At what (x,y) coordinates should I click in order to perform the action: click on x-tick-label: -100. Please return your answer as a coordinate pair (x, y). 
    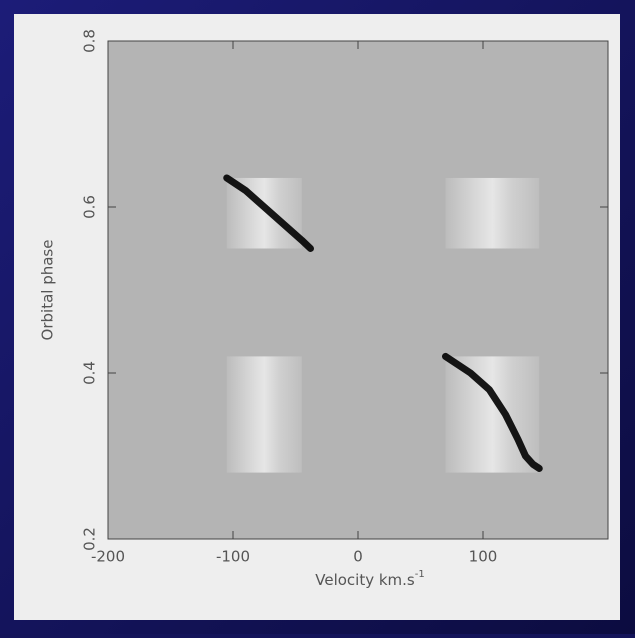
    Looking at the image, I should click on (233, 557).